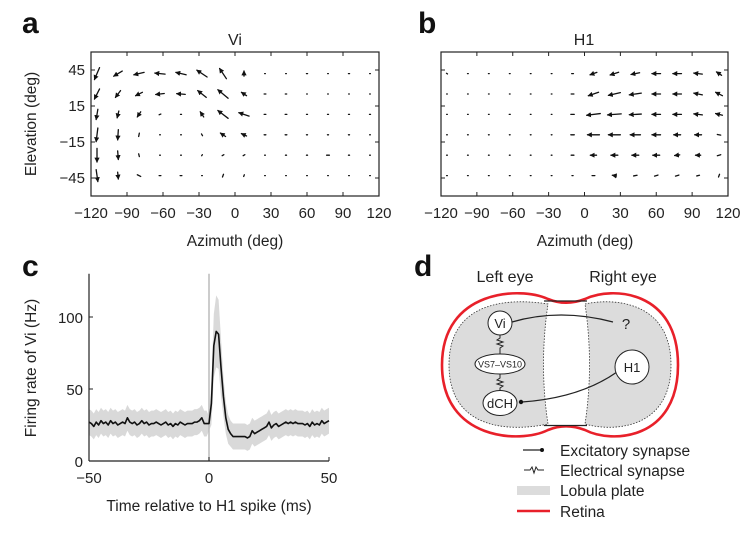  I want to click on node-unknown-label: ?, so click(626, 324).